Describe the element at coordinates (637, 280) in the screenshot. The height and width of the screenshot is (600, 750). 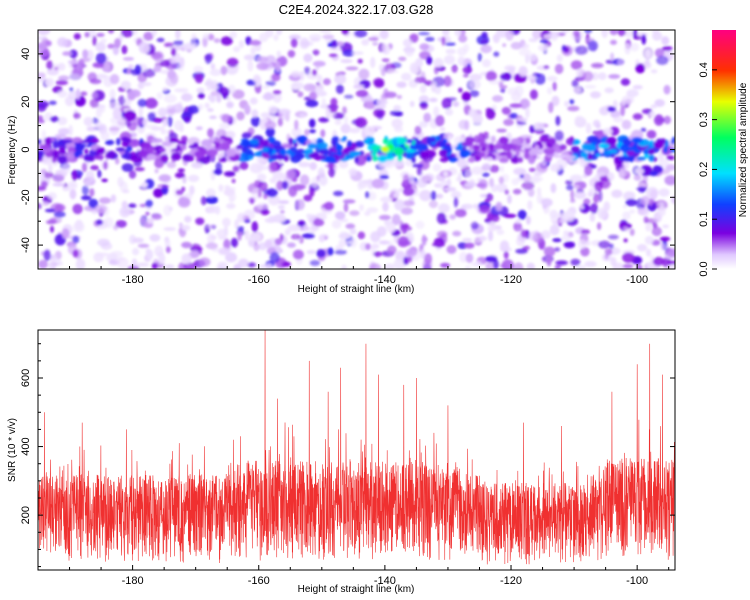
I see `x-tick-label: -100` at that location.